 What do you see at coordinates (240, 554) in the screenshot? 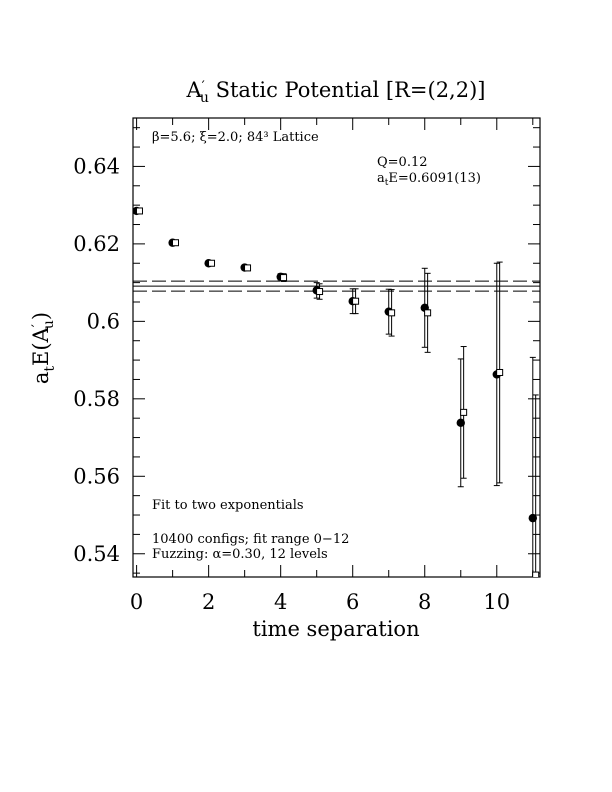
I see `fuzzing-annotation: Fuzzing: α=0.30, 12 levels` at bounding box center [240, 554].